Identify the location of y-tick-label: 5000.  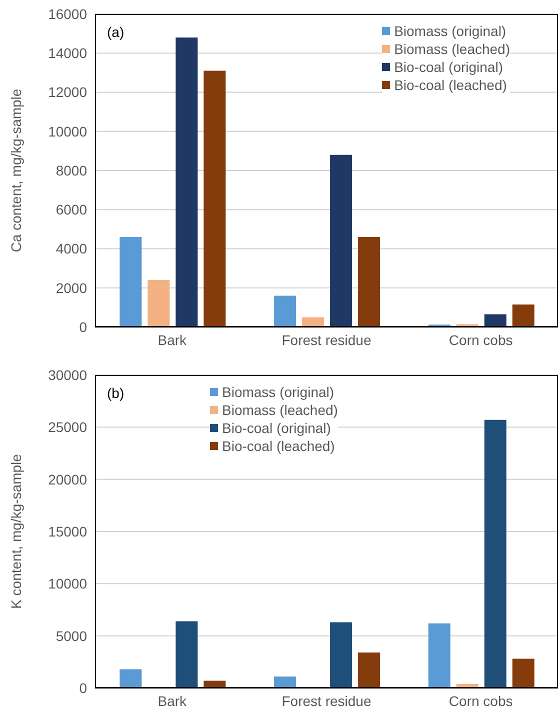
(72, 636).